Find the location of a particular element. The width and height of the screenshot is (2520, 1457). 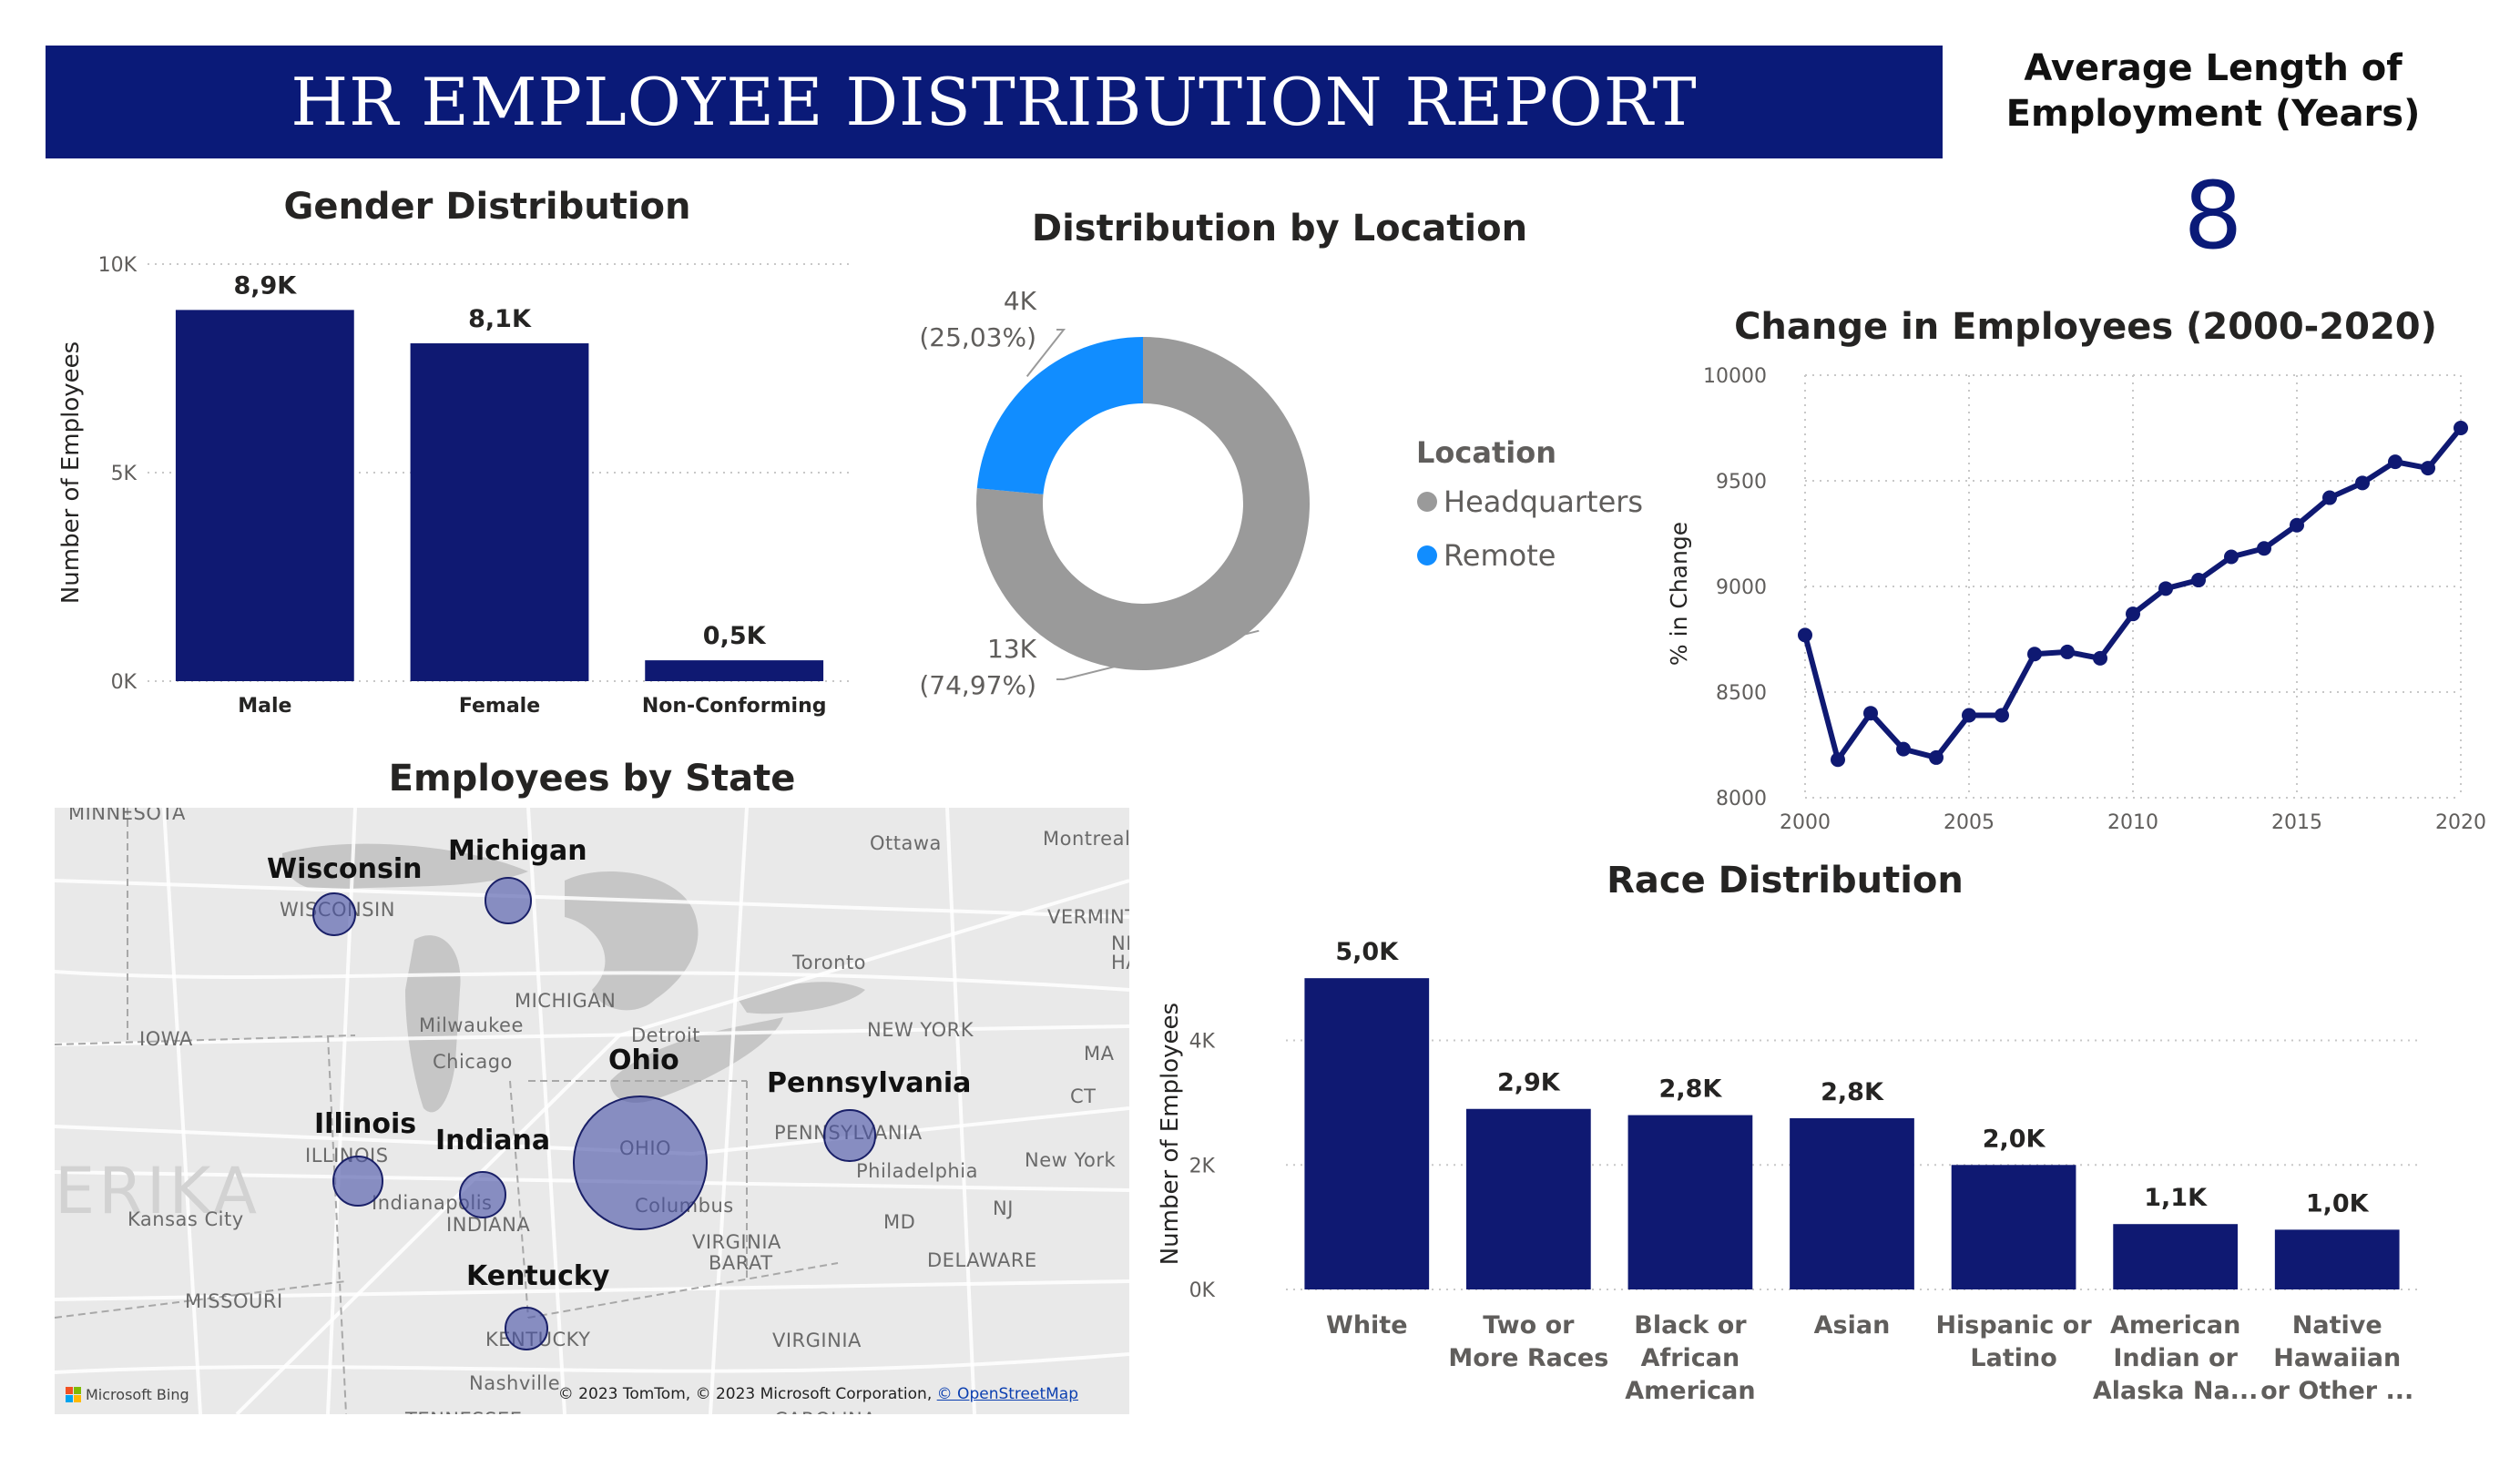

kpi-title-line1: Average Length of is located at coordinates (2213, 68).